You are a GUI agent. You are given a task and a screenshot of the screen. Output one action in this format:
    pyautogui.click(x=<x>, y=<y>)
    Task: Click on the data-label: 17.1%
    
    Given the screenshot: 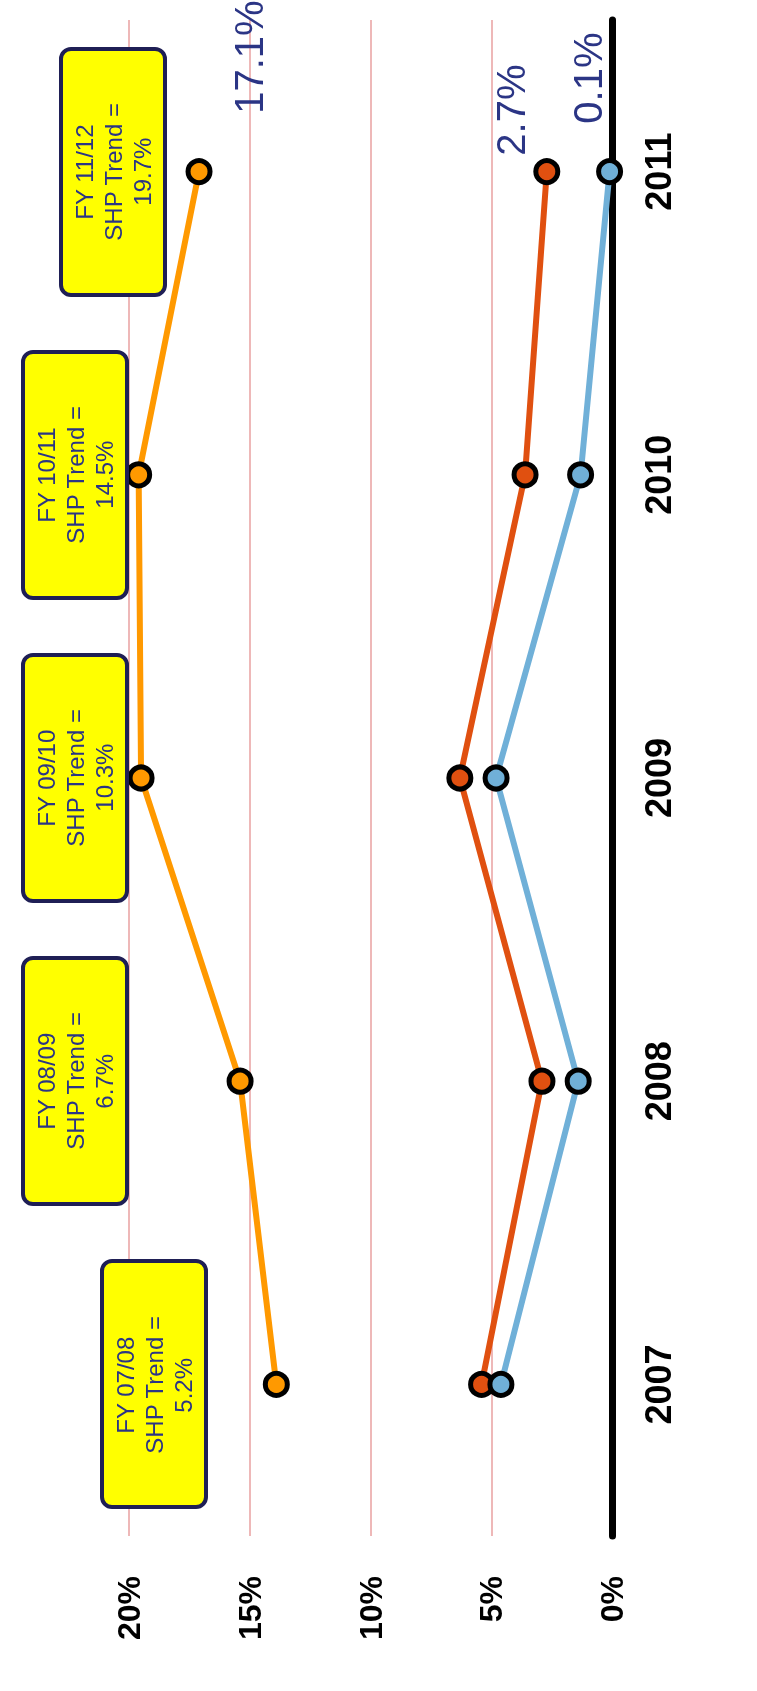 What is the action you would take?
    pyautogui.click(x=248, y=57)
    